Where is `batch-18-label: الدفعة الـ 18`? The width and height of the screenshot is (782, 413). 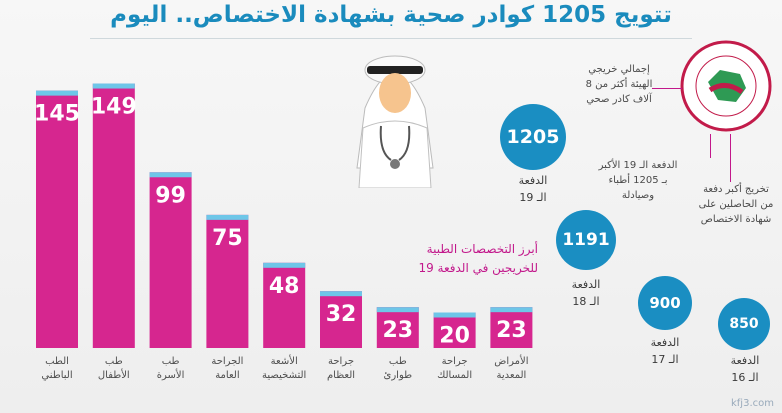
batch-18-label: الدفعة الـ 18 is located at coordinates (586, 293).